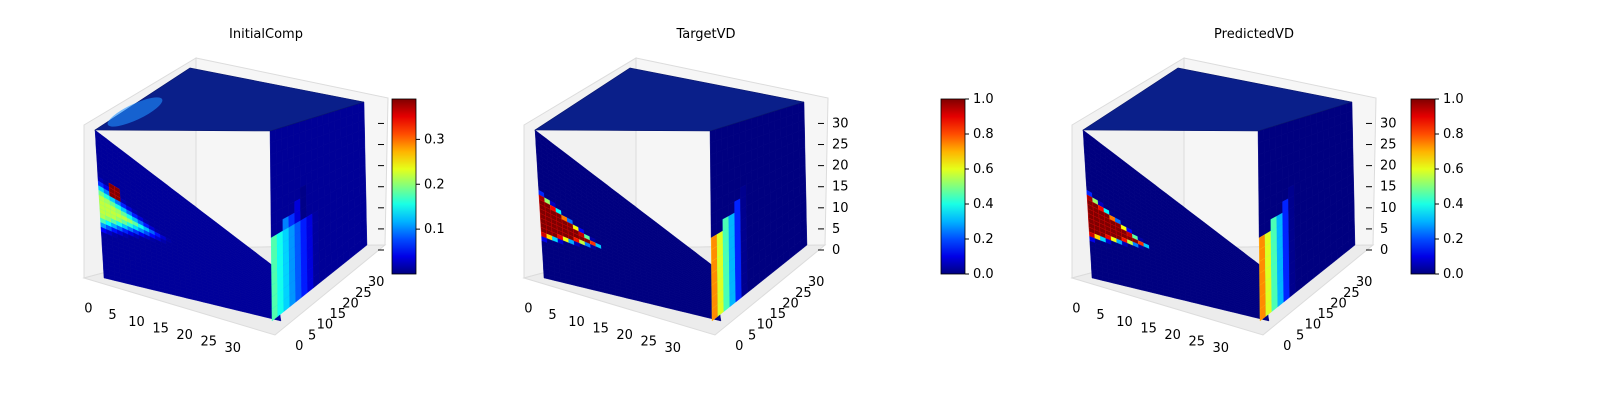 This screenshot has width=1600, height=400. I want to click on subplot-title: TargetVD, so click(705, 34).